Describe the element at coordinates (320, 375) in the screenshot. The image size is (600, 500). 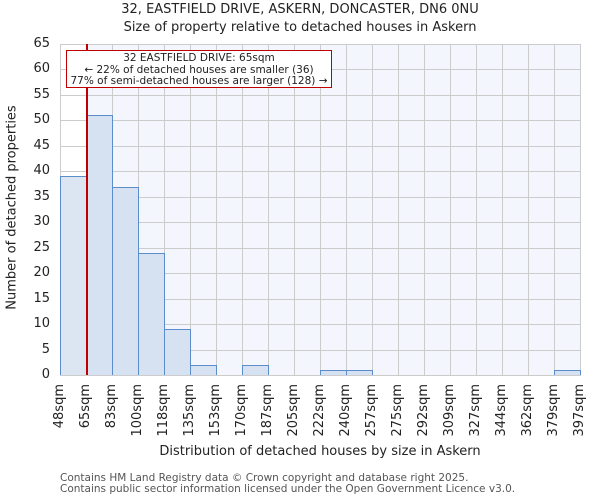
I see `gridline-horizontal` at that location.